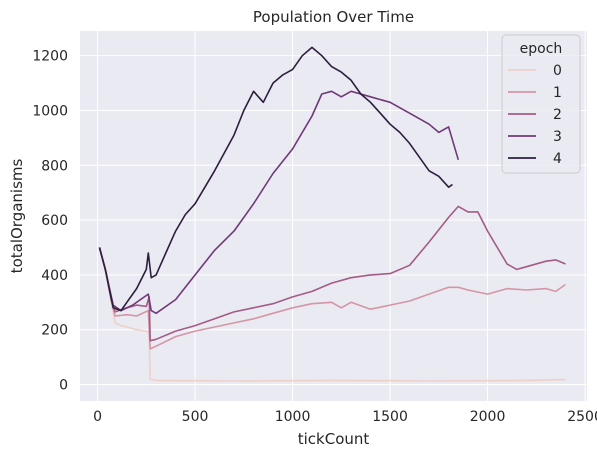 This screenshot has width=597, height=457. I want to click on y-tick-label: 800, so click(54, 166).